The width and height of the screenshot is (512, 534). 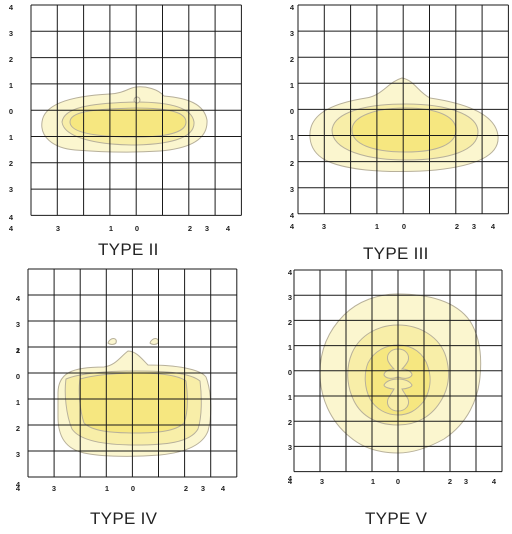 What do you see at coordinates (396, 253) in the screenshot?
I see `type-iii-title: TYPE III` at bounding box center [396, 253].